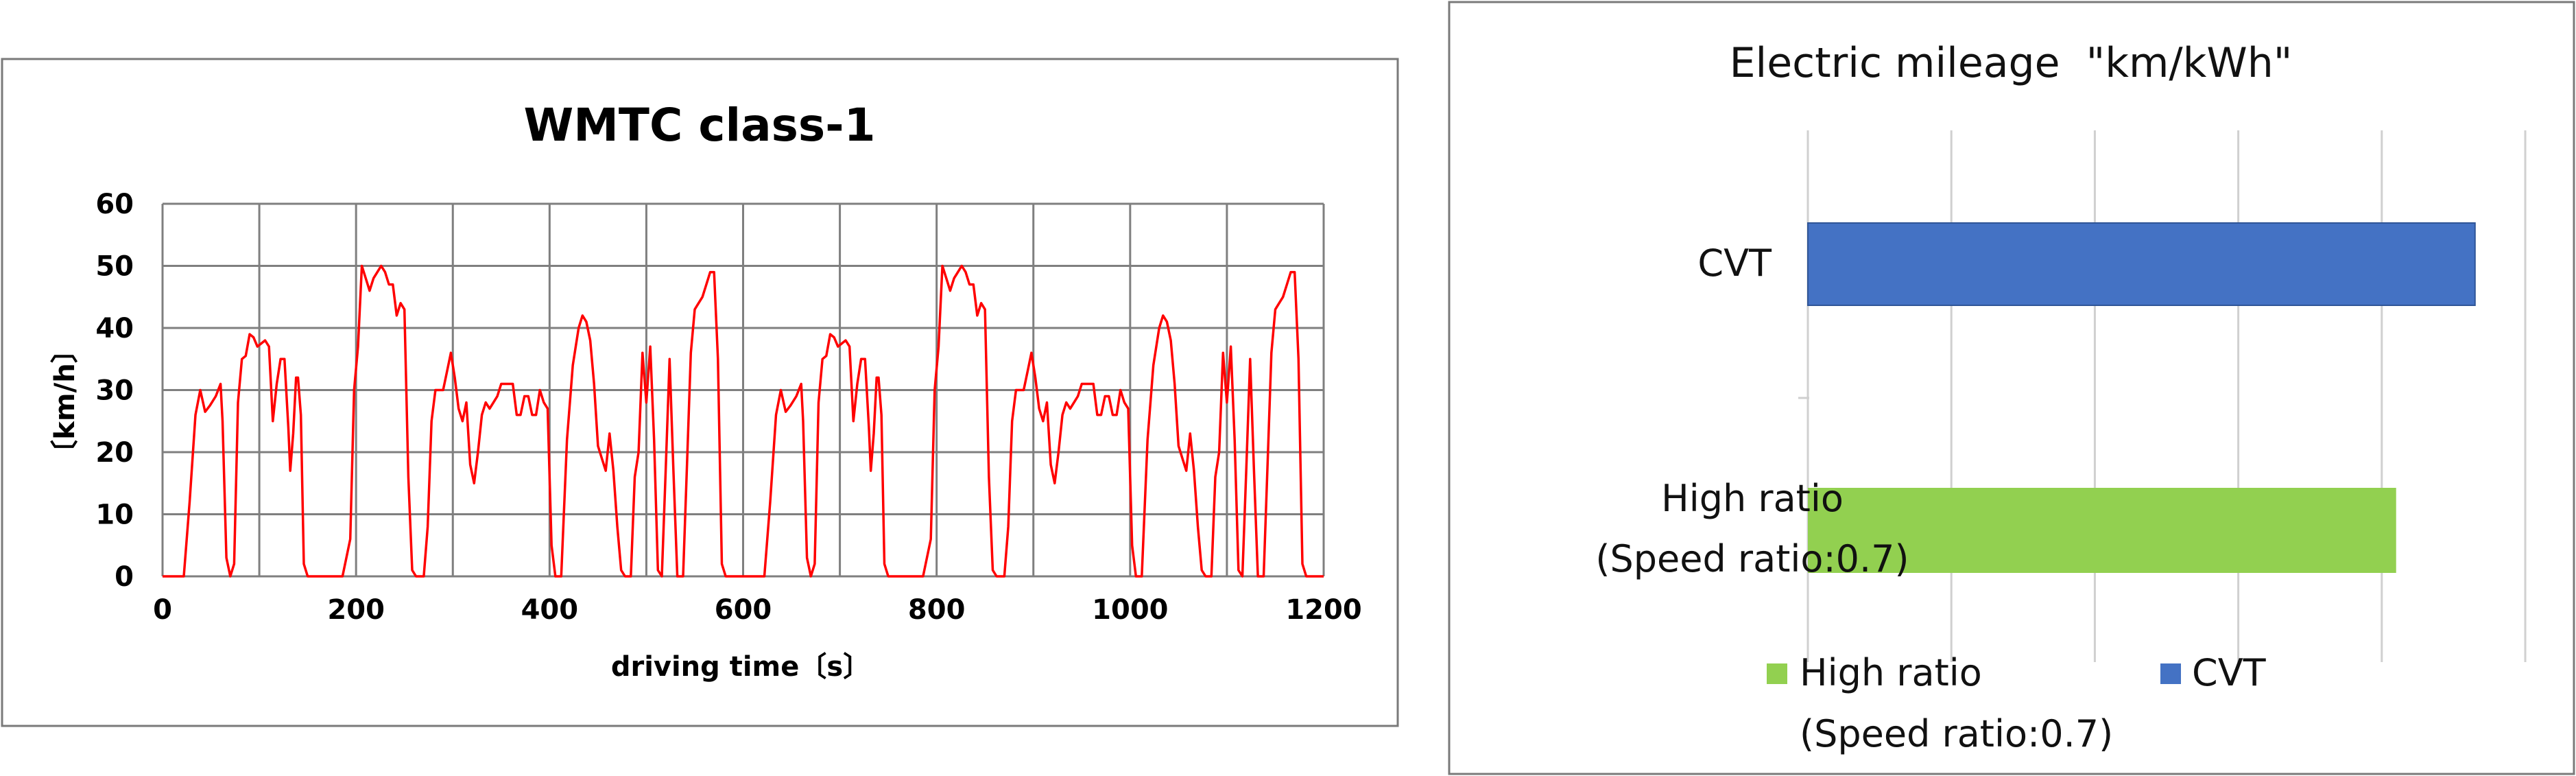 This screenshot has width=2576, height=776. Describe the element at coordinates (1752, 558) in the screenshot. I see `category-label-speed-ratio: (Speed ratio:0.7)` at that location.